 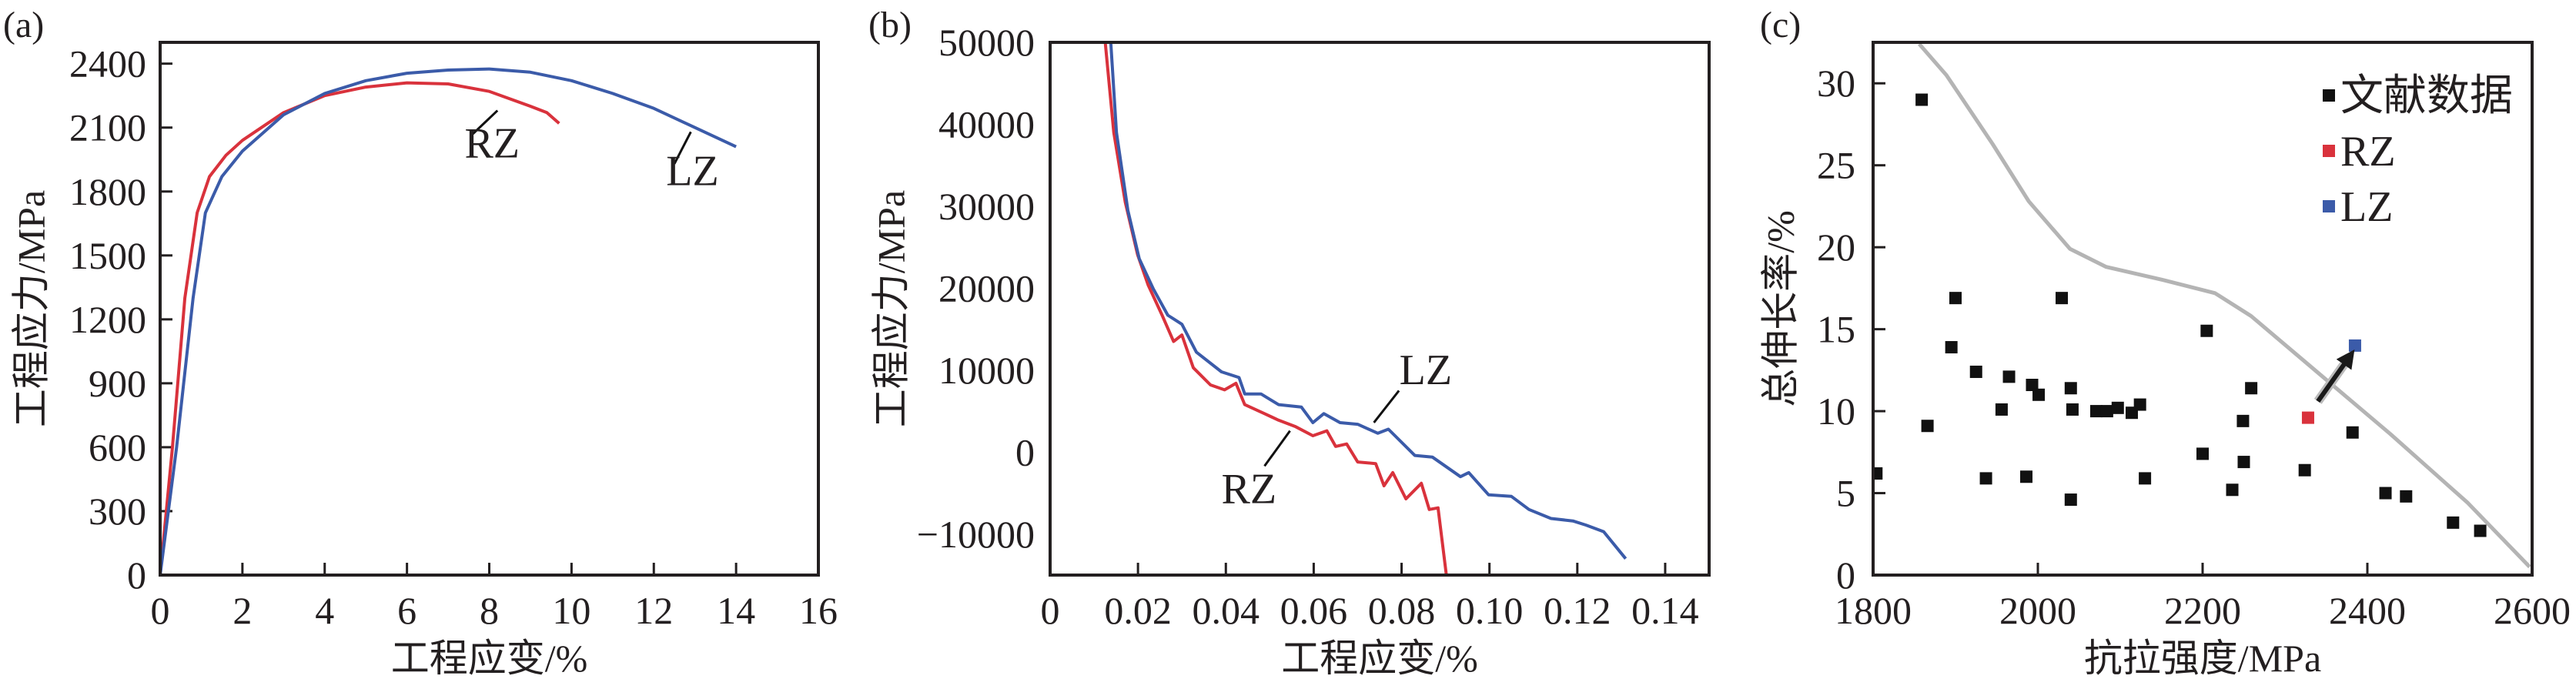 What do you see at coordinates (1836, 412) in the screenshot?
I see `y-tick-label: 10` at bounding box center [1836, 412].